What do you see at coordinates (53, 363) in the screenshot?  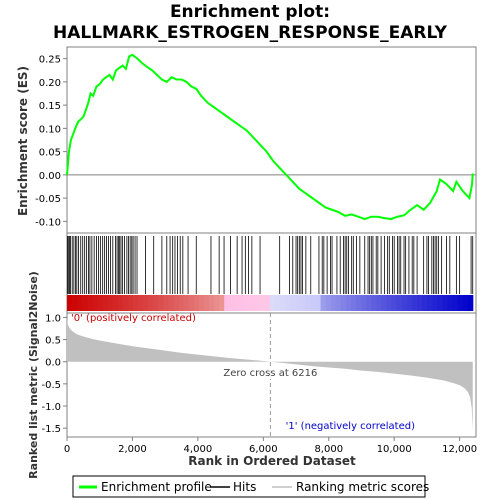 I see `rank-y-tick-label: 0.0` at bounding box center [53, 363].